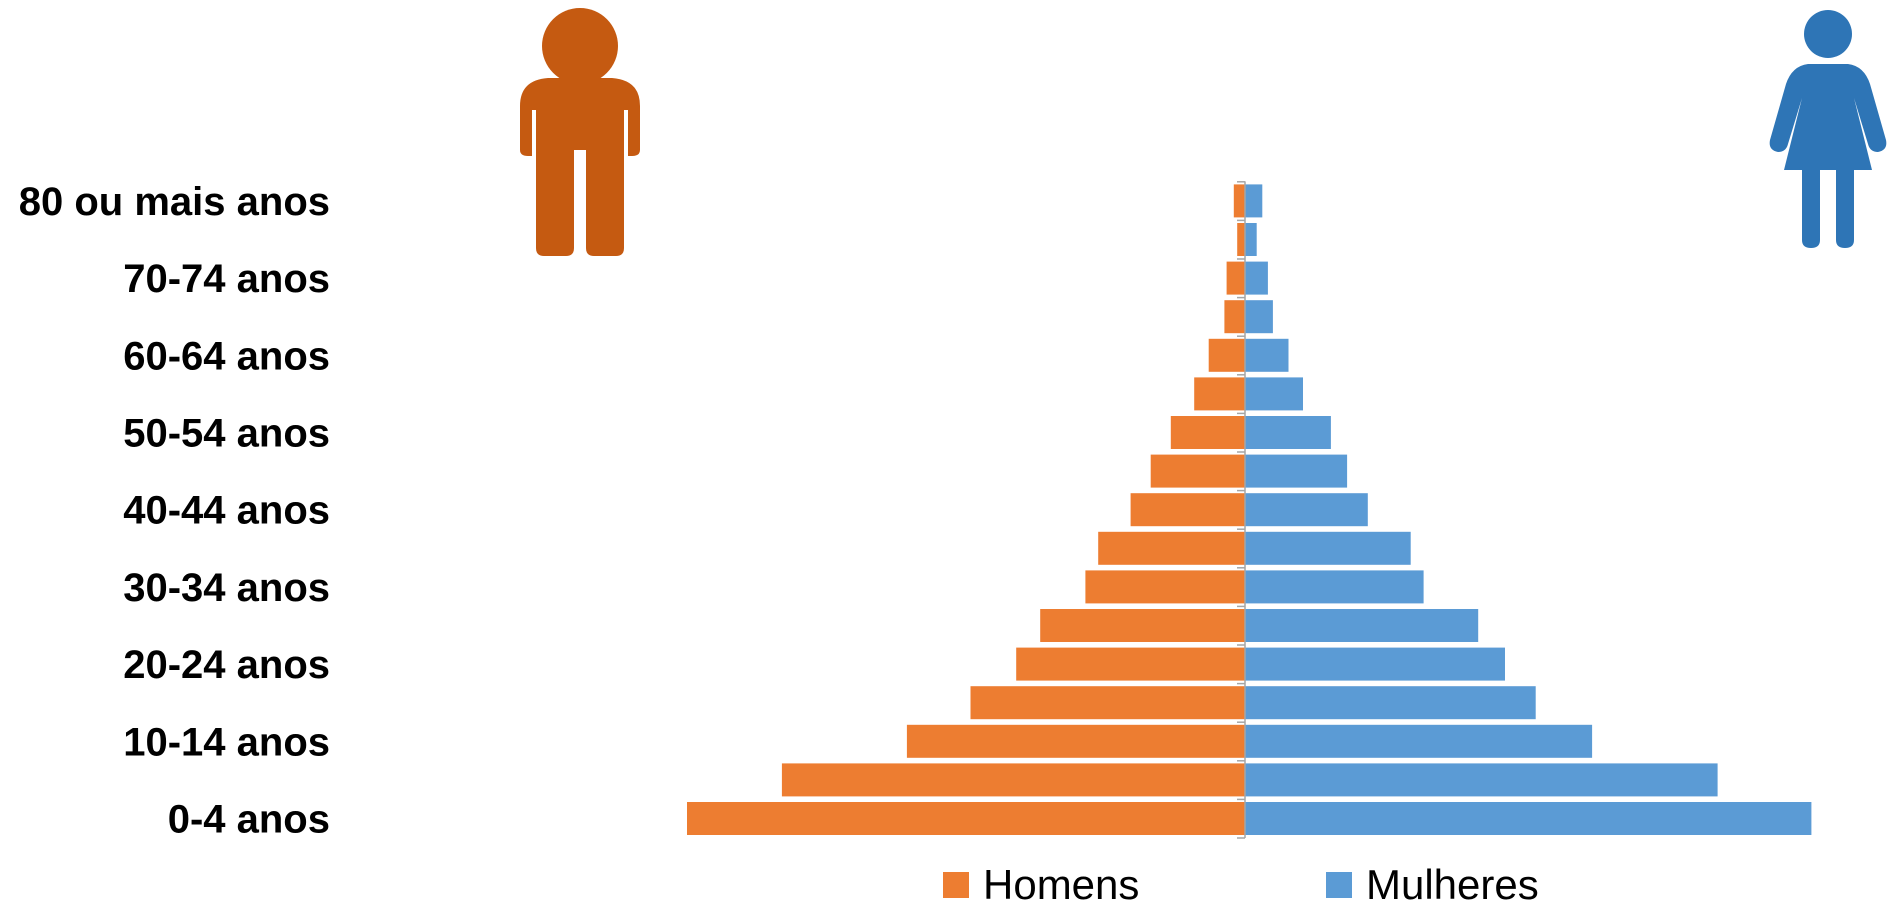 The width and height of the screenshot is (1895, 908). I want to click on bar-mulheres-40-44-anos, so click(1306, 510).